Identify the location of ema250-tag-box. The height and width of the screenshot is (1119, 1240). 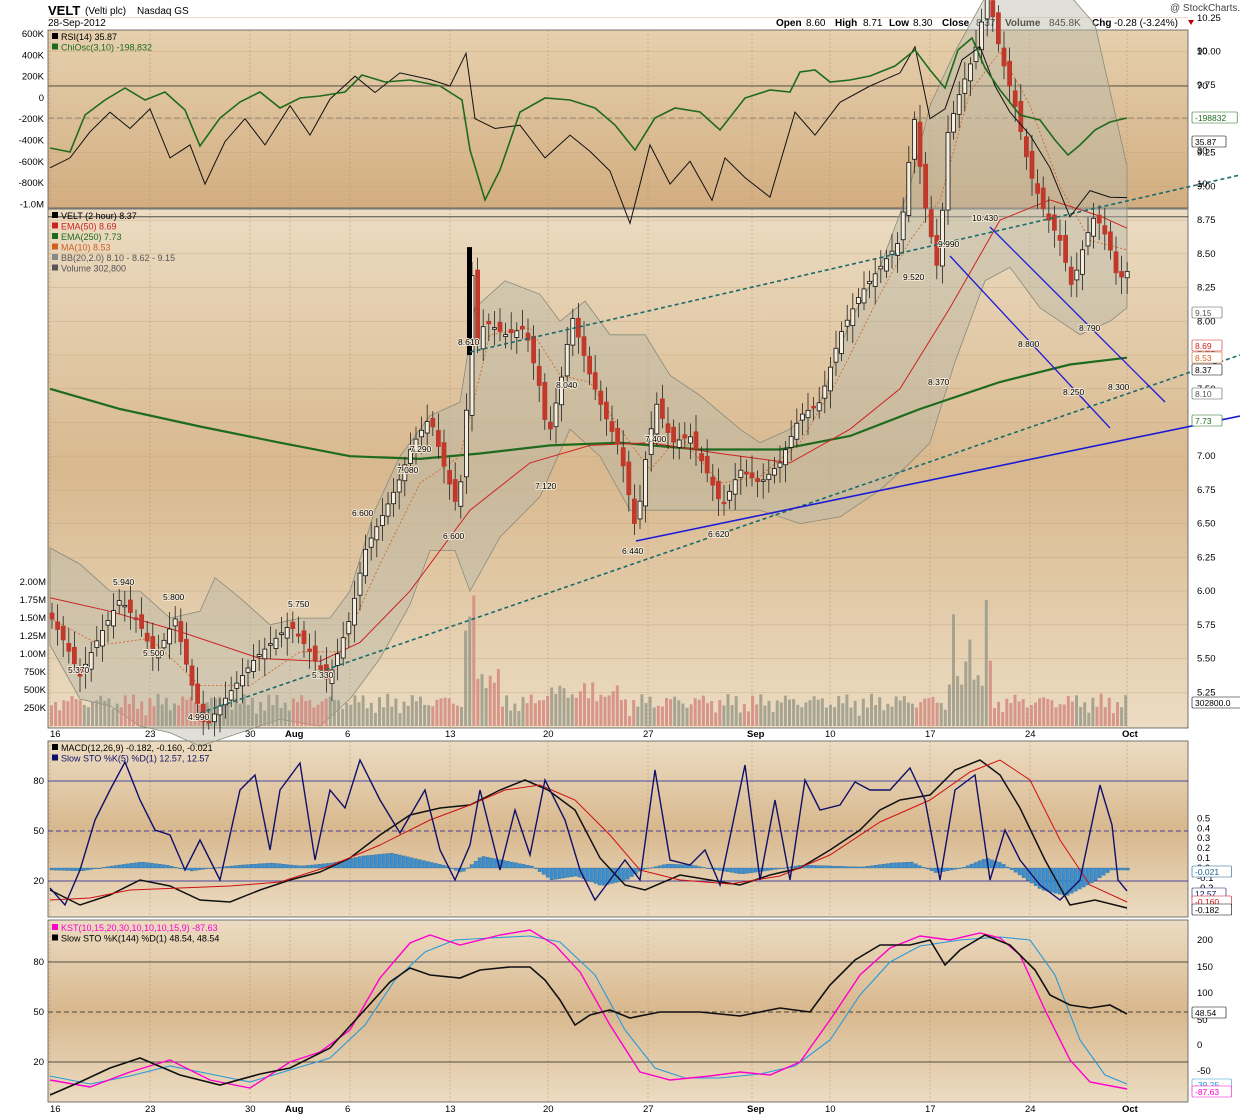
(1207, 420).